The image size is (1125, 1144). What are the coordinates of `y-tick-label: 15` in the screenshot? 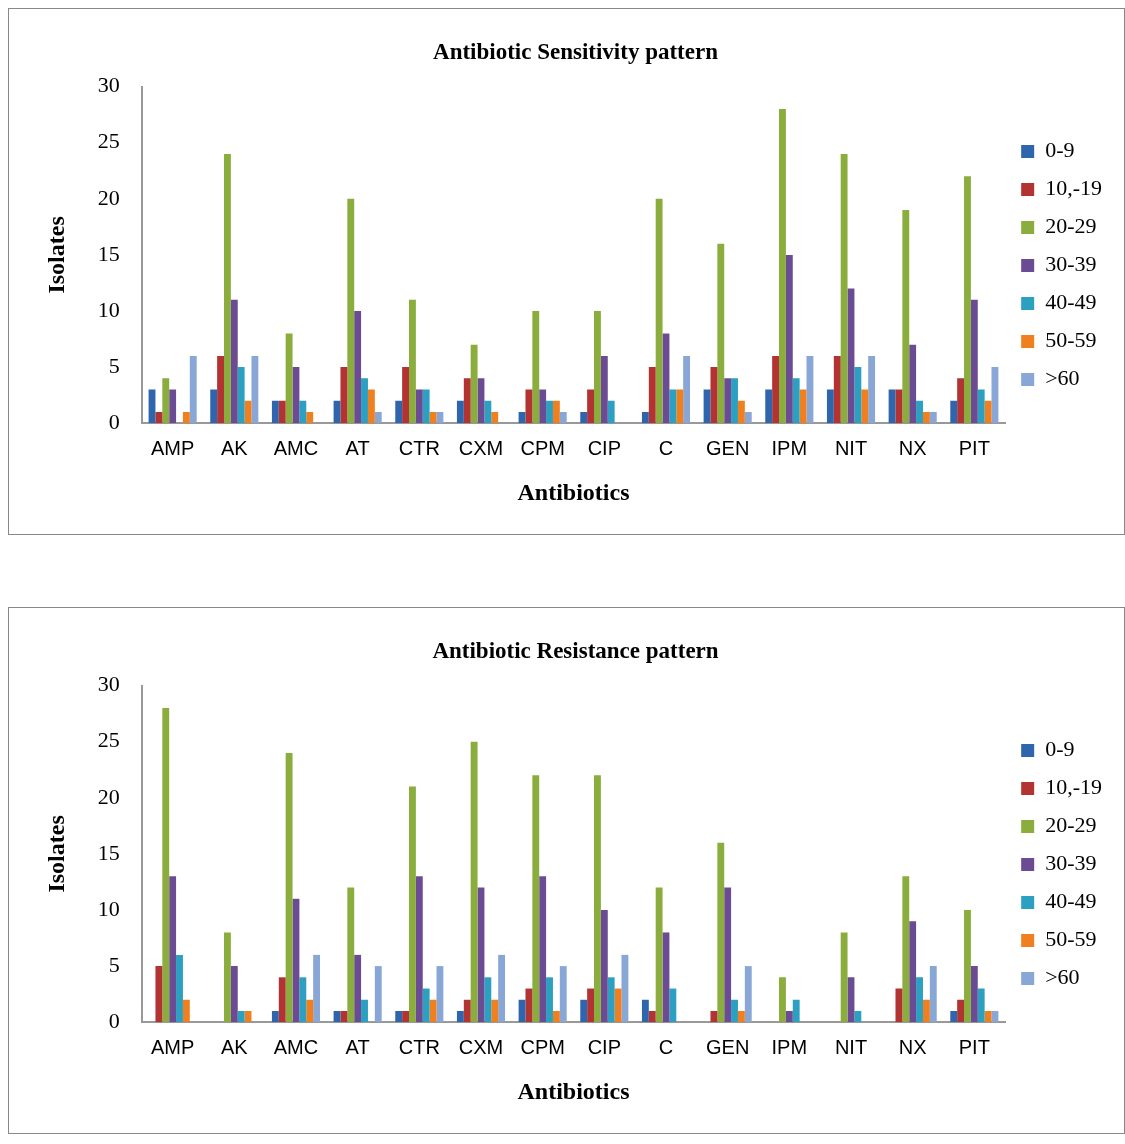 It's located at (108, 852).